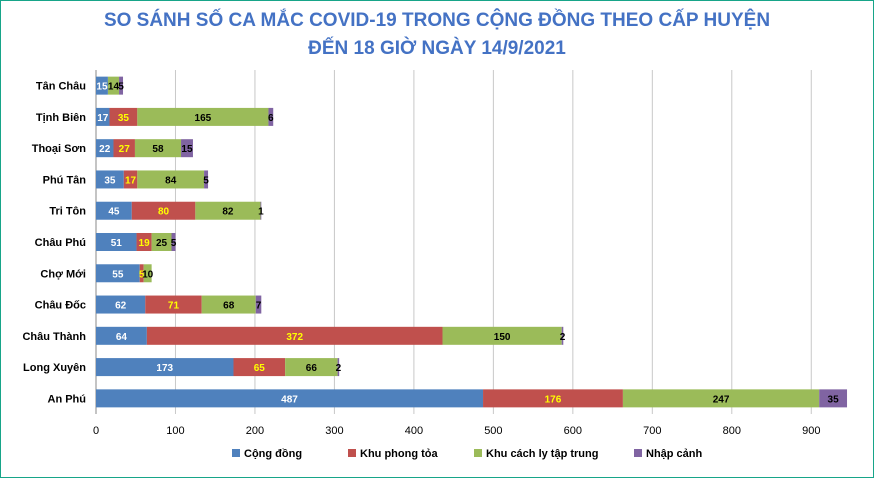  Describe the element at coordinates (61, 118) in the screenshot. I see `category-label: Tịnh Biên` at that location.